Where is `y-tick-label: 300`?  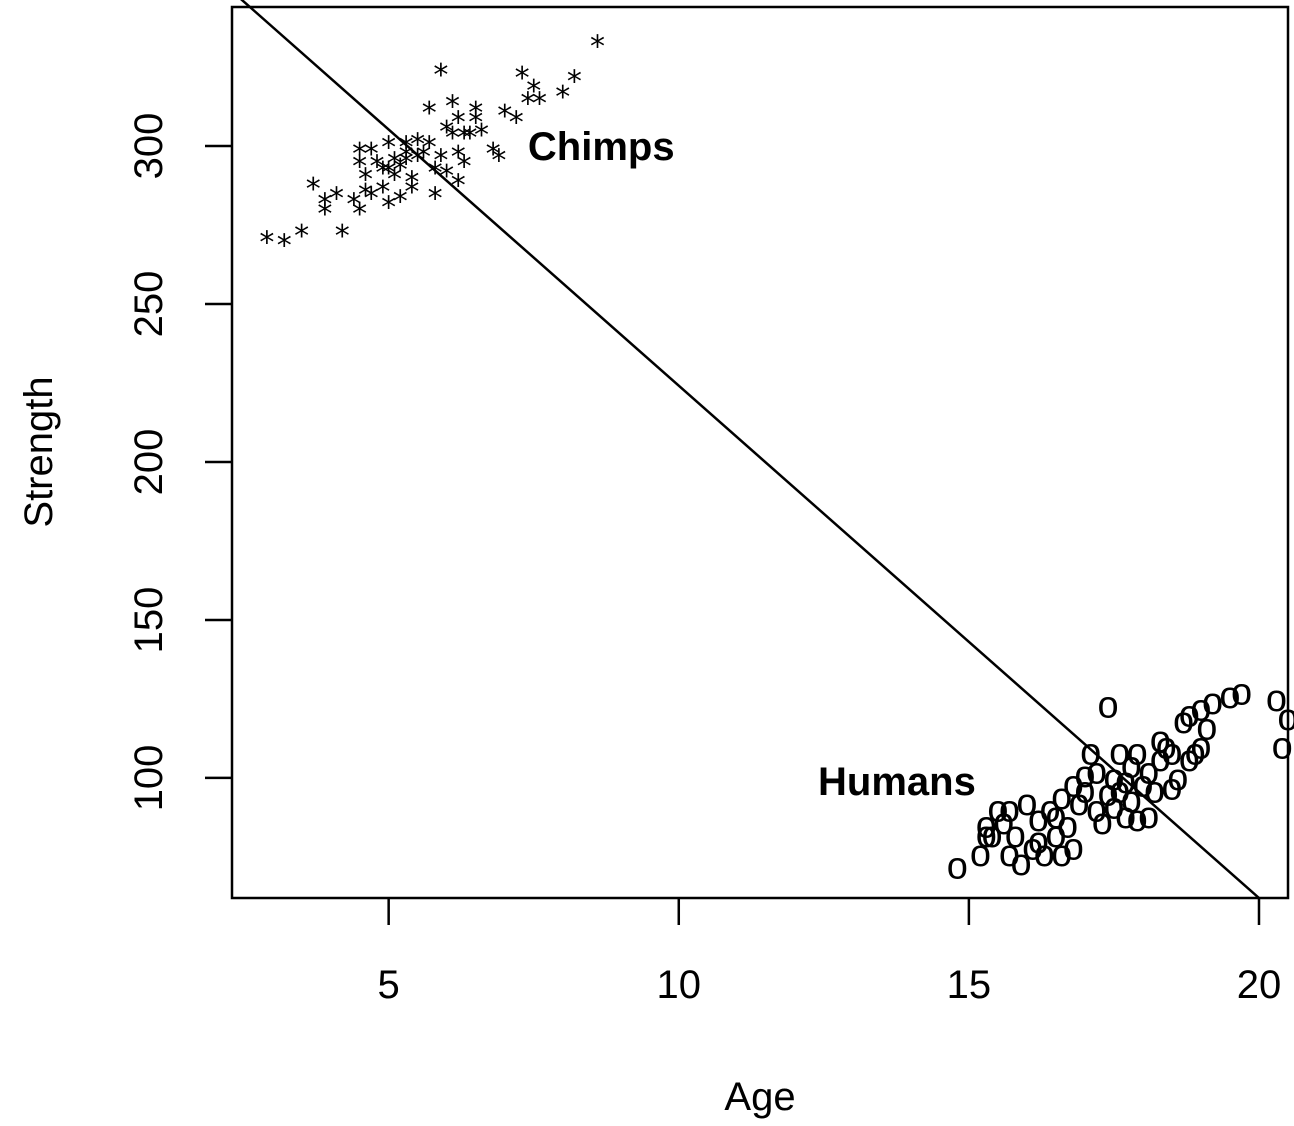
y-tick-label: 300 is located at coordinates (149, 146).